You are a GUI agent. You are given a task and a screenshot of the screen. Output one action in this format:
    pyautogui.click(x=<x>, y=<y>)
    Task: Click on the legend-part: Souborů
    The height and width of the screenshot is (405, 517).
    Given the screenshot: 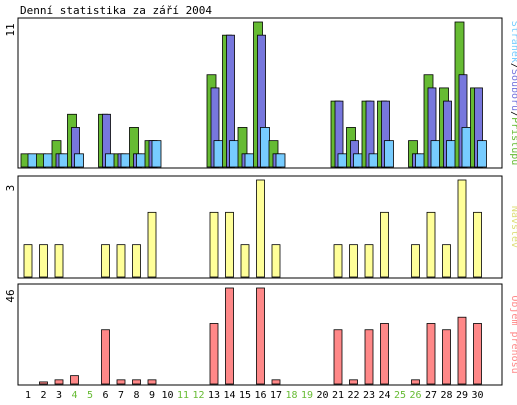 What is the action you would take?
    pyautogui.click(x=513, y=90)
    